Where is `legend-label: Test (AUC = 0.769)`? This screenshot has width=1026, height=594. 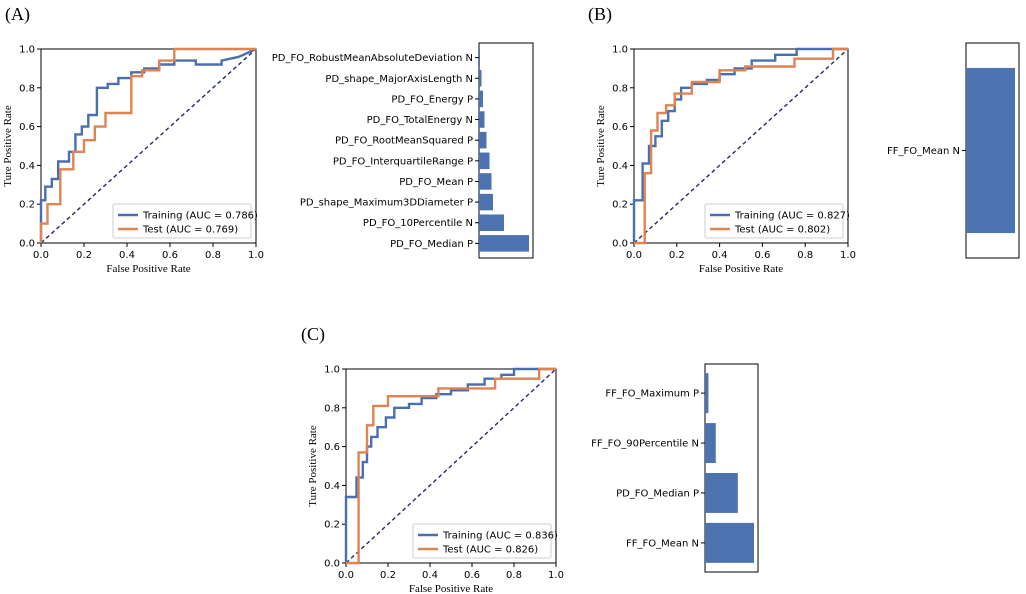 legend-label: Test (AUC = 0.769) is located at coordinates (190, 230).